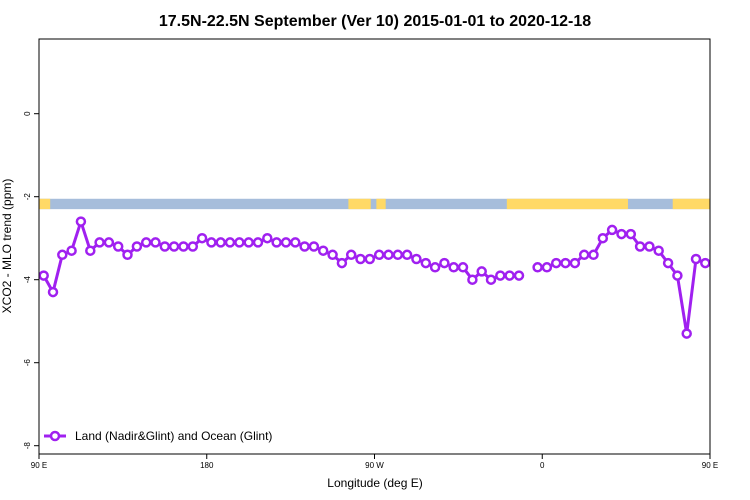  What do you see at coordinates (173, 436) in the screenshot?
I see `legend-label: Land (Nadir&Glint) and Ocean (Glint)` at bounding box center [173, 436].